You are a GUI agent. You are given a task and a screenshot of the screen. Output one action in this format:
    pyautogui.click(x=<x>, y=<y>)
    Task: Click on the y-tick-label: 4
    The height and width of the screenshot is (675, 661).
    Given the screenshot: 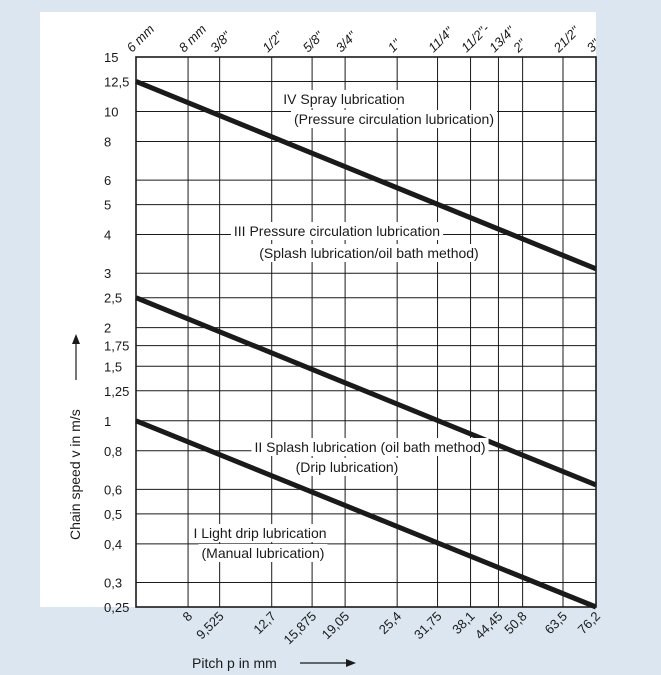 What is the action you would take?
    pyautogui.click(x=107, y=235)
    